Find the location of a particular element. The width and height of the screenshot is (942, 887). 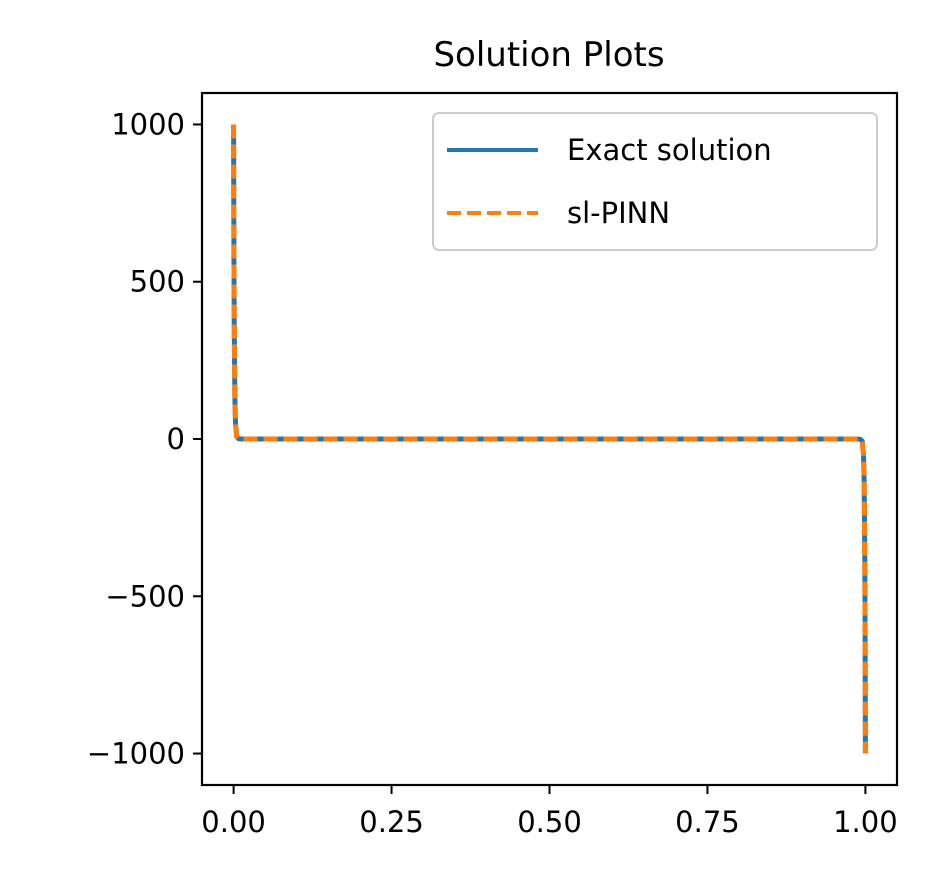

y-tick-label: −500 is located at coordinates (145, 596).